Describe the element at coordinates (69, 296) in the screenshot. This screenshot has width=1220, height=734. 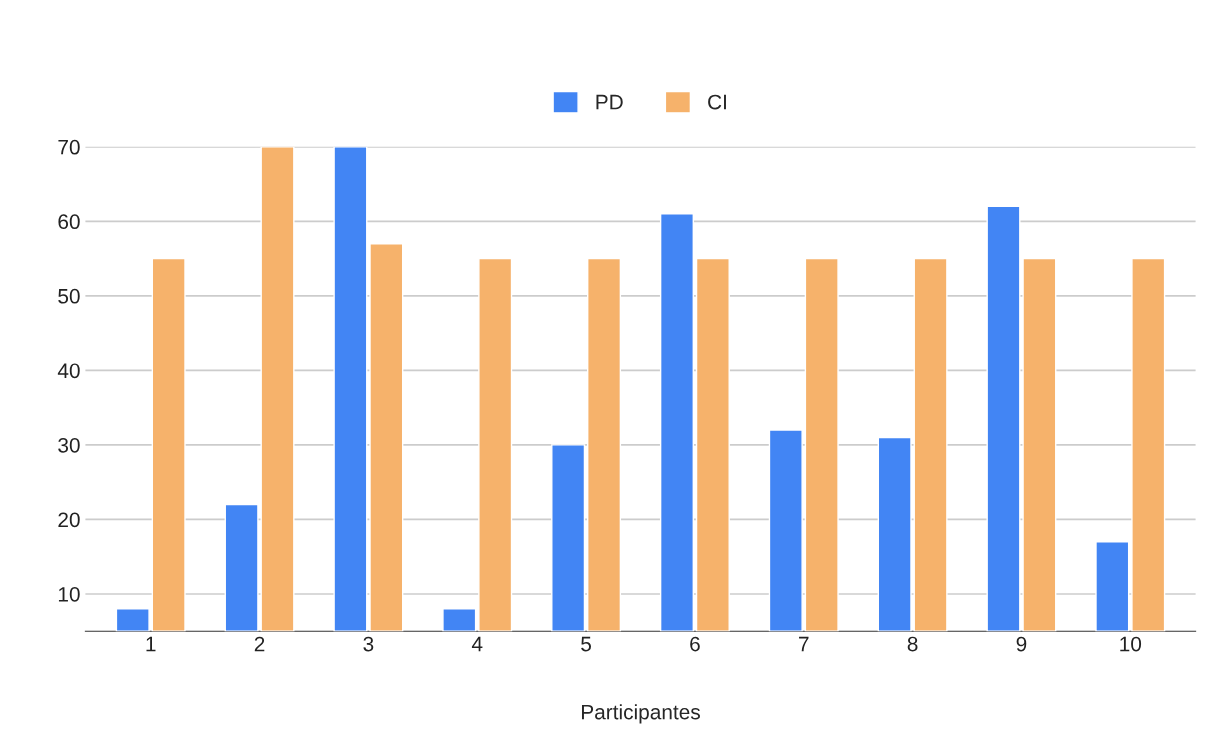
I see `y-tick-label: 50` at that location.